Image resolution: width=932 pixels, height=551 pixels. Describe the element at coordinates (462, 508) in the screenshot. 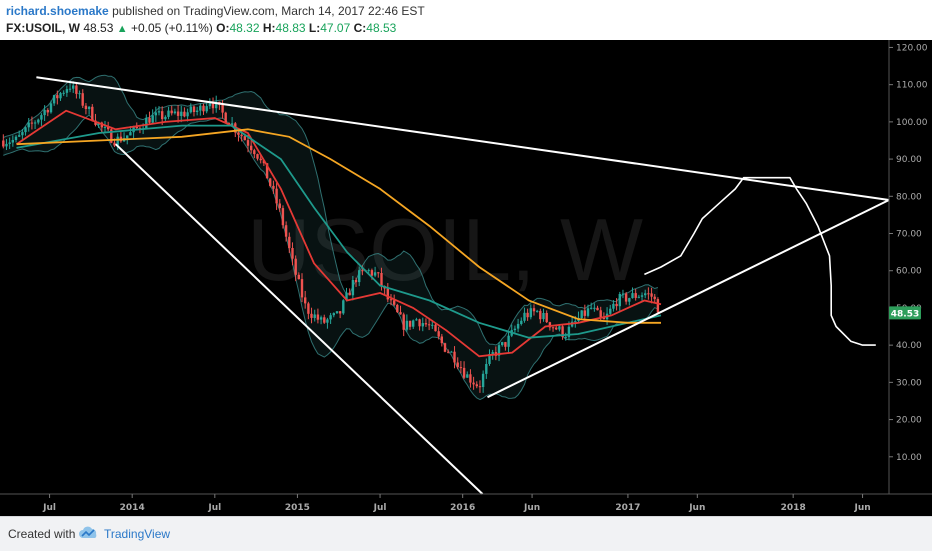

I see `time-tick-label: 2016` at that location.